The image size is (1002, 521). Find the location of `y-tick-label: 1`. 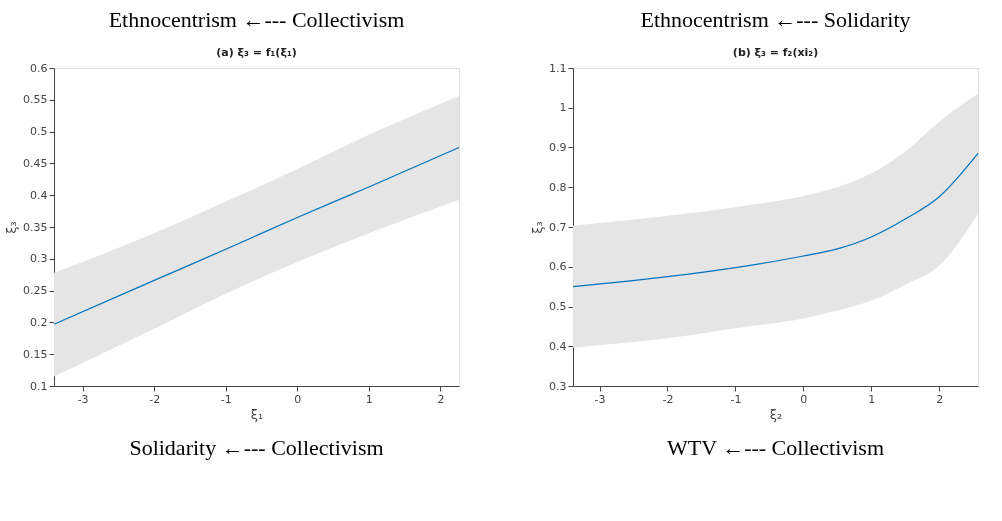

y-tick-label: 1 is located at coordinates (563, 108).